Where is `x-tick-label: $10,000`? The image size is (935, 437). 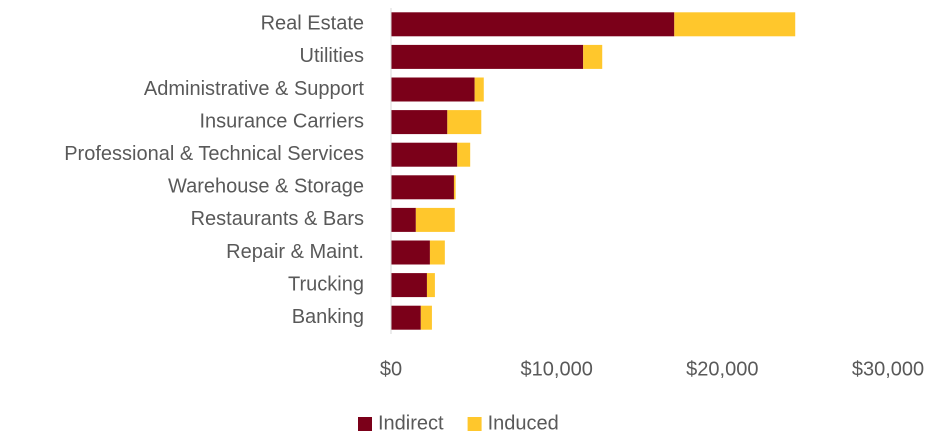 x-tick-label: $10,000 is located at coordinates (557, 369).